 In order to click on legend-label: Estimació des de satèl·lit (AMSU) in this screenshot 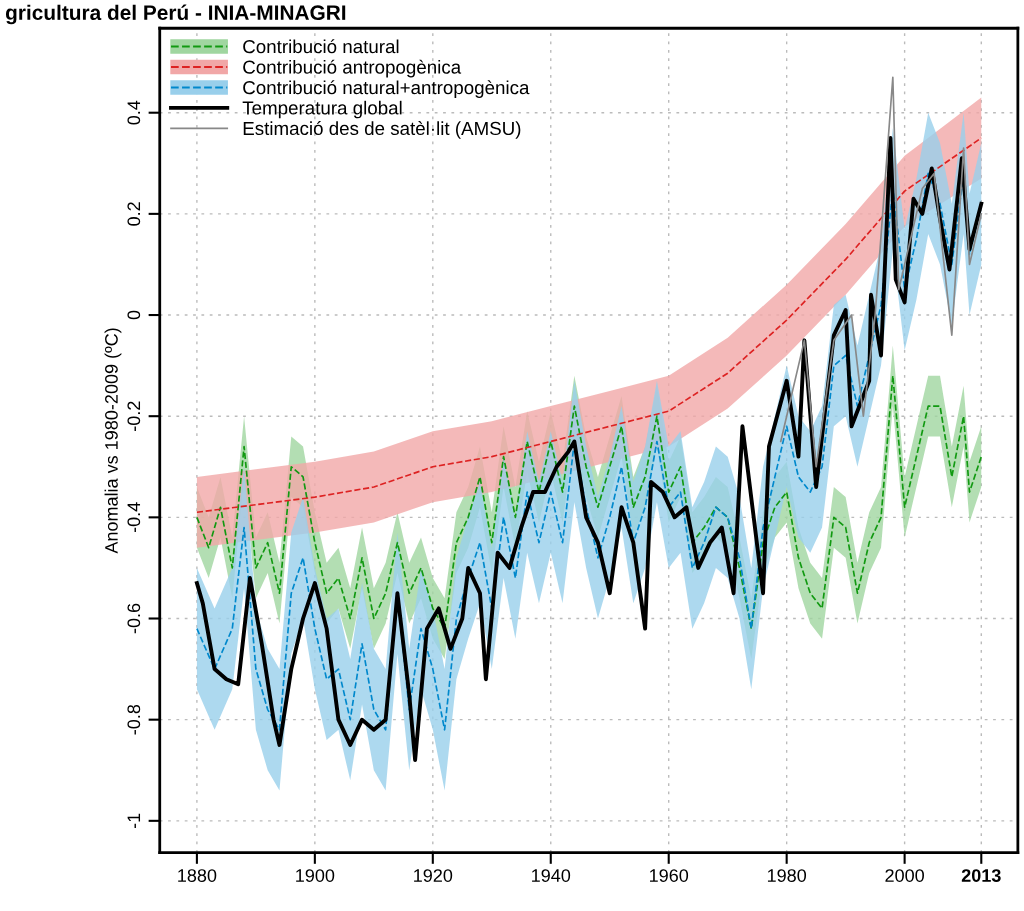, I will do `click(382, 130)`.